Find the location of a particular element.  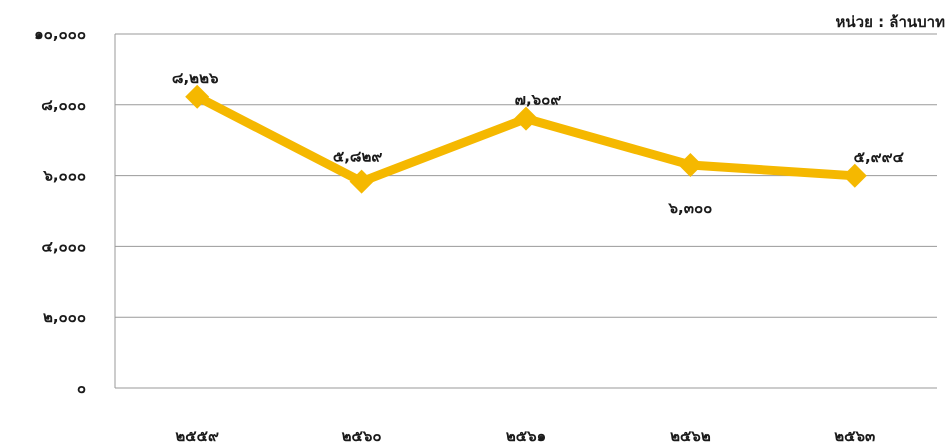

unit-label: หน่วย : ล้านบาท is located at coordinates (890, 22).